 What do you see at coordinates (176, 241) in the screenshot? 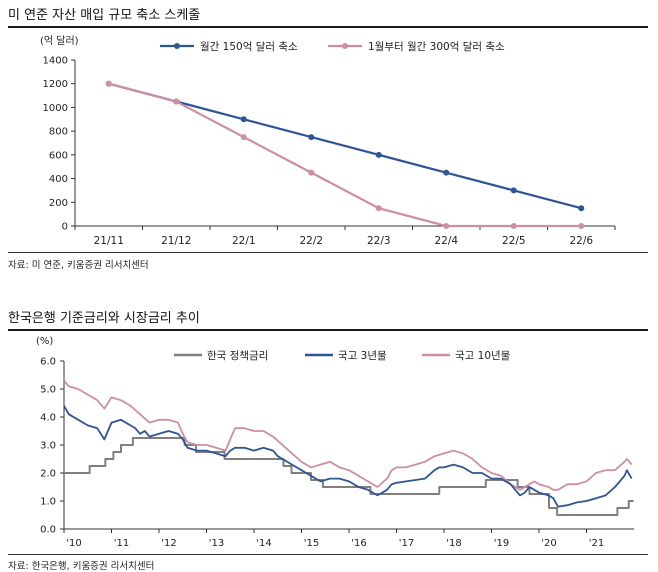
I see `chart1-x-tick-label: 21/12` at bounding box center [176, 241].